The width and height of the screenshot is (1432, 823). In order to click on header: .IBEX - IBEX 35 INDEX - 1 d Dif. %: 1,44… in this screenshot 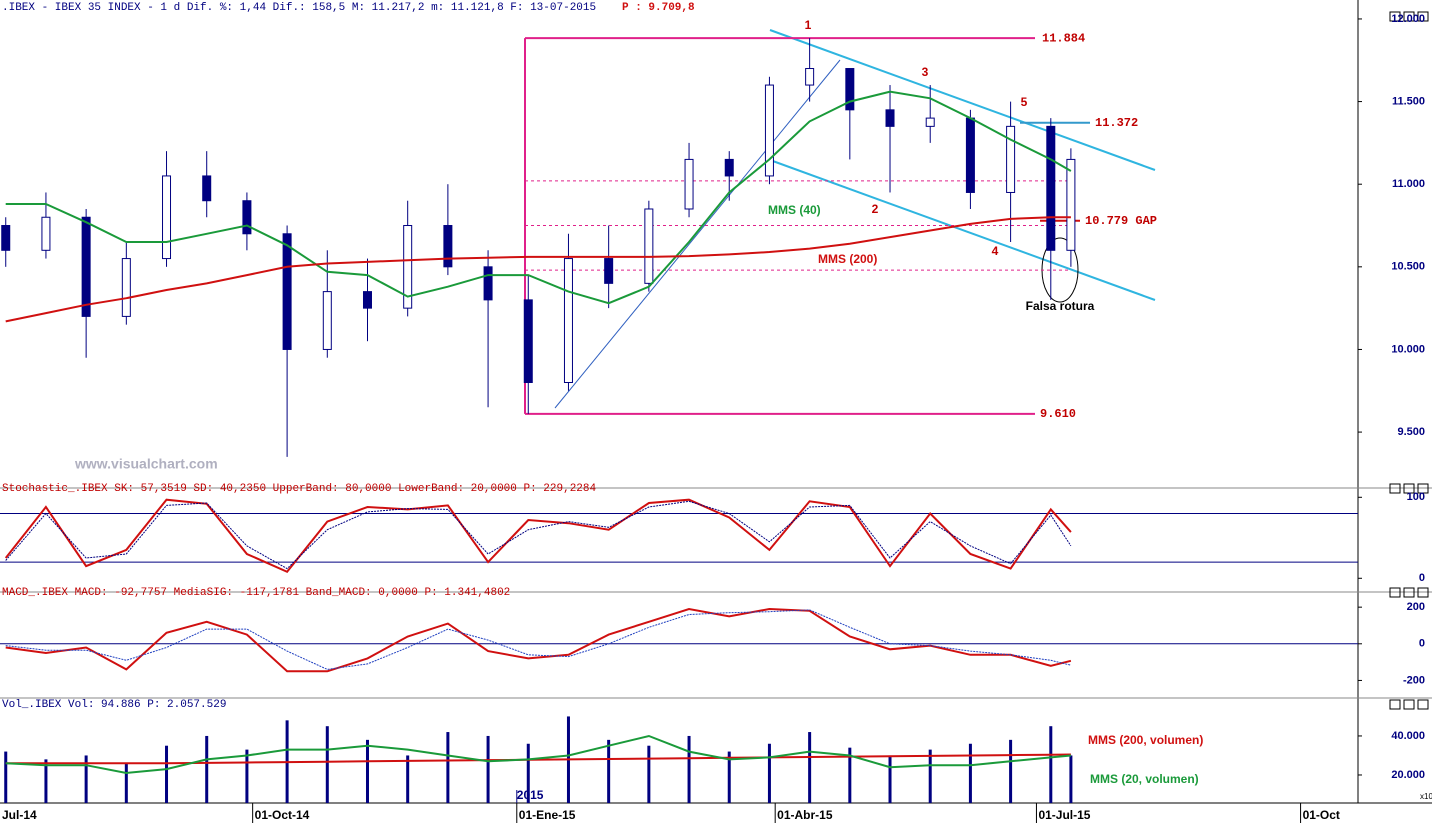, I will do `click(299, 8)`.